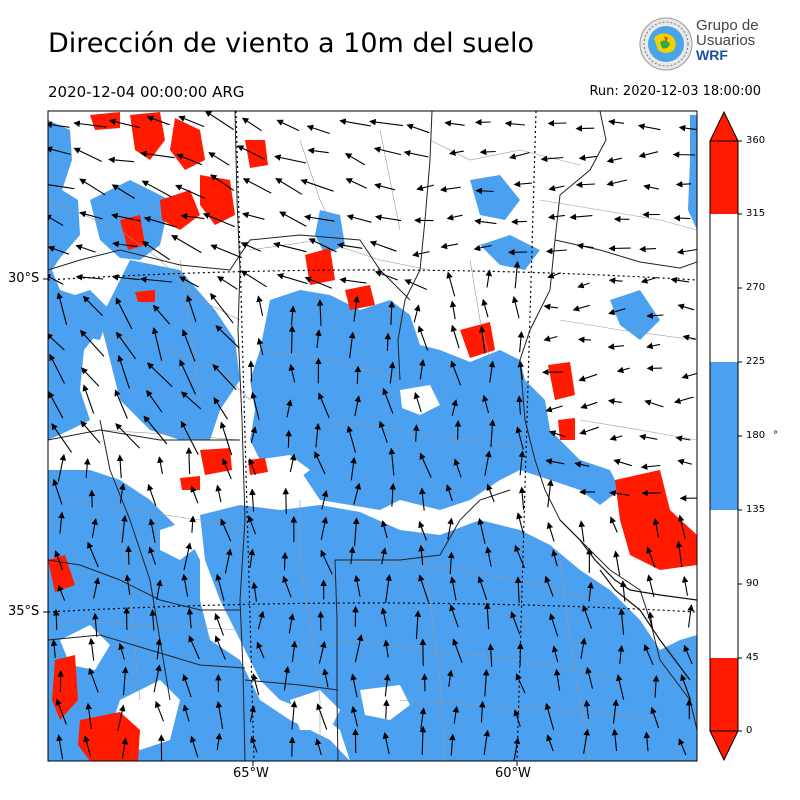 Image resolution: width=800 pixels, height=800 pixels. What do you see at coordinates (756, 140) in the screenshot?
I see `colorbar-tick-label: 360` at bounding box center [756, 140].